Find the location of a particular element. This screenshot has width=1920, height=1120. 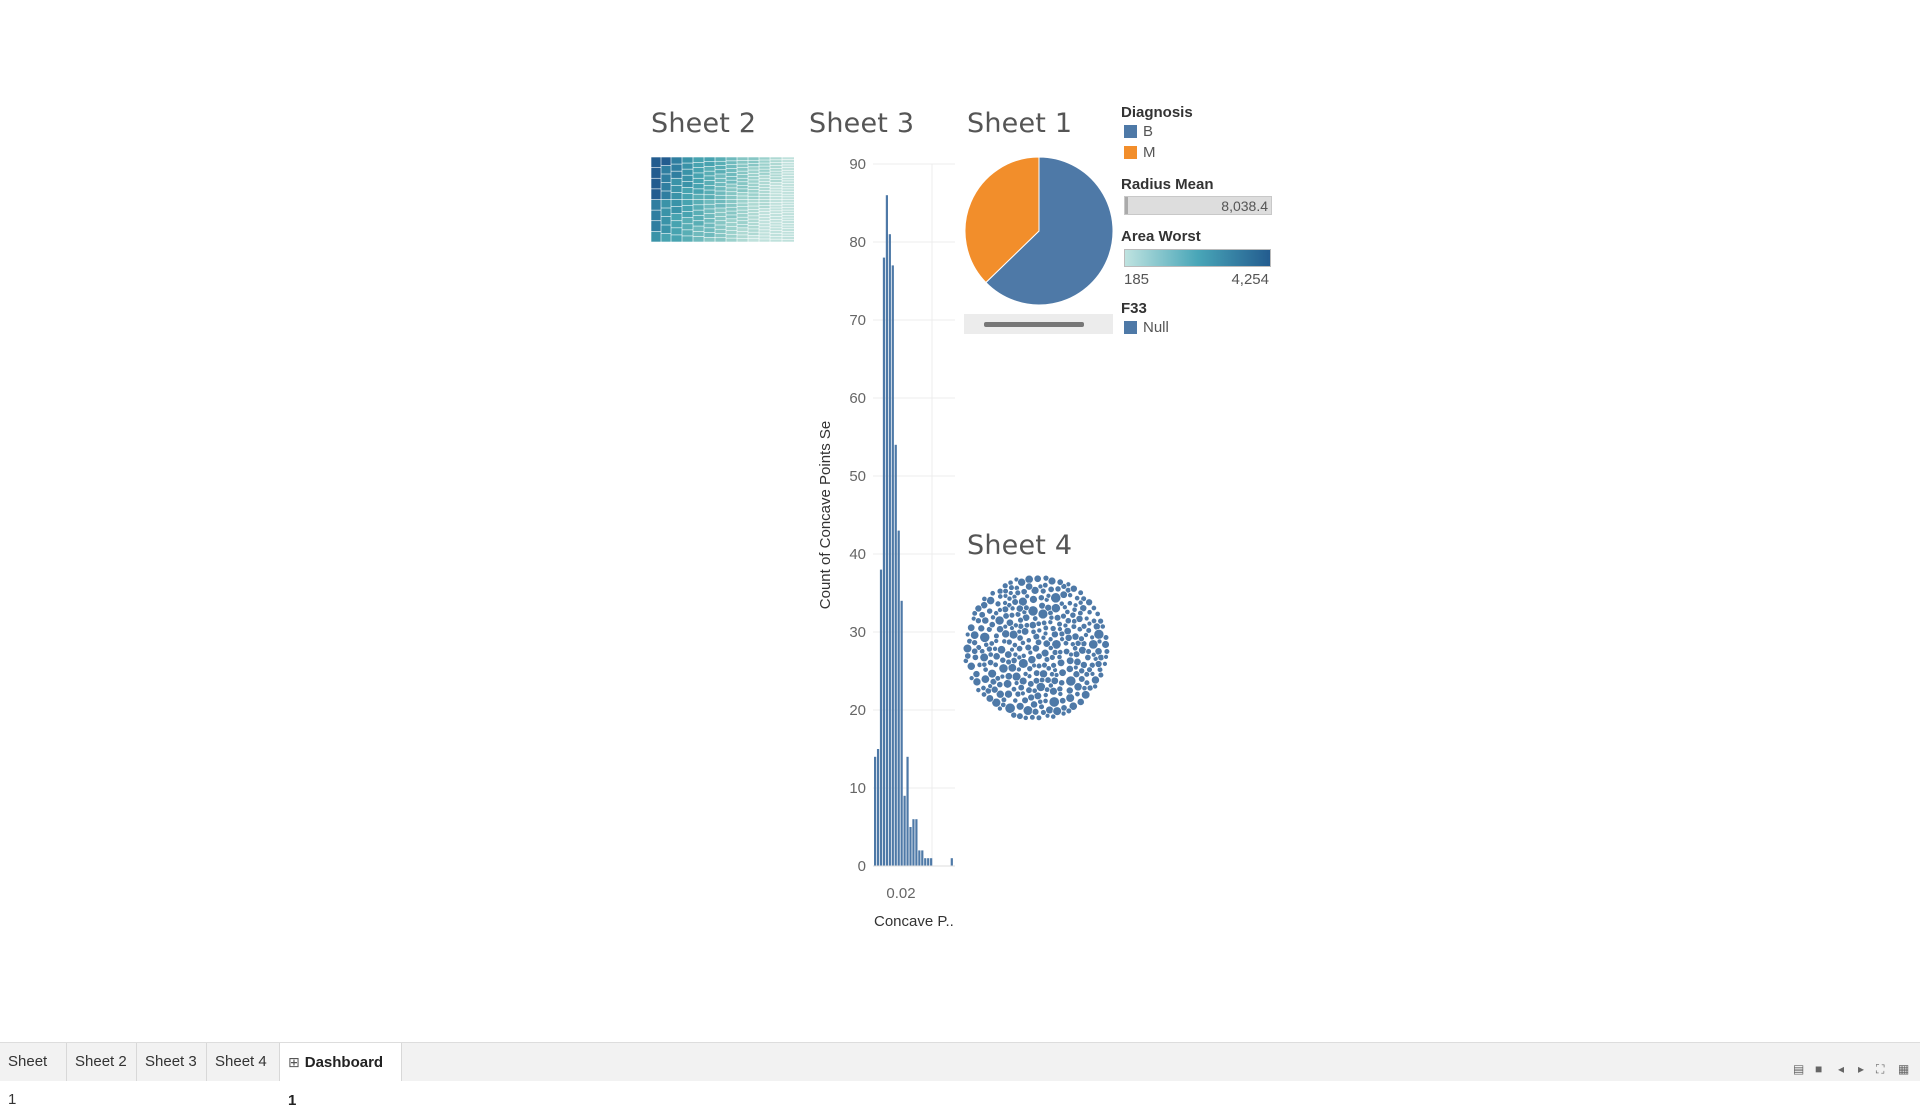

previous-sheet-icon: ◂ is located at coordinates (1841, 1069).